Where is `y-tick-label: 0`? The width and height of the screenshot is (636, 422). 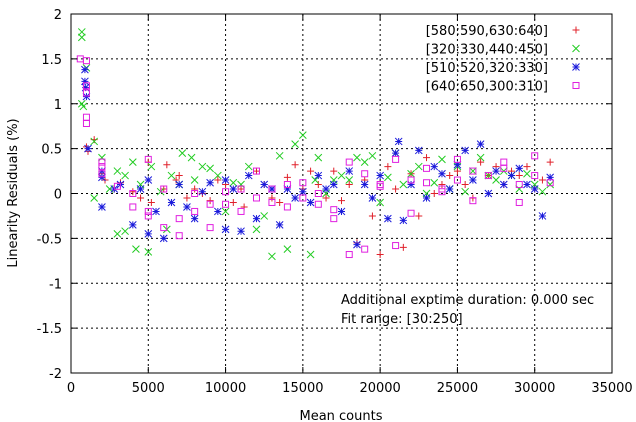 y-tick-label: 0 is located at coordinates (58, 195).